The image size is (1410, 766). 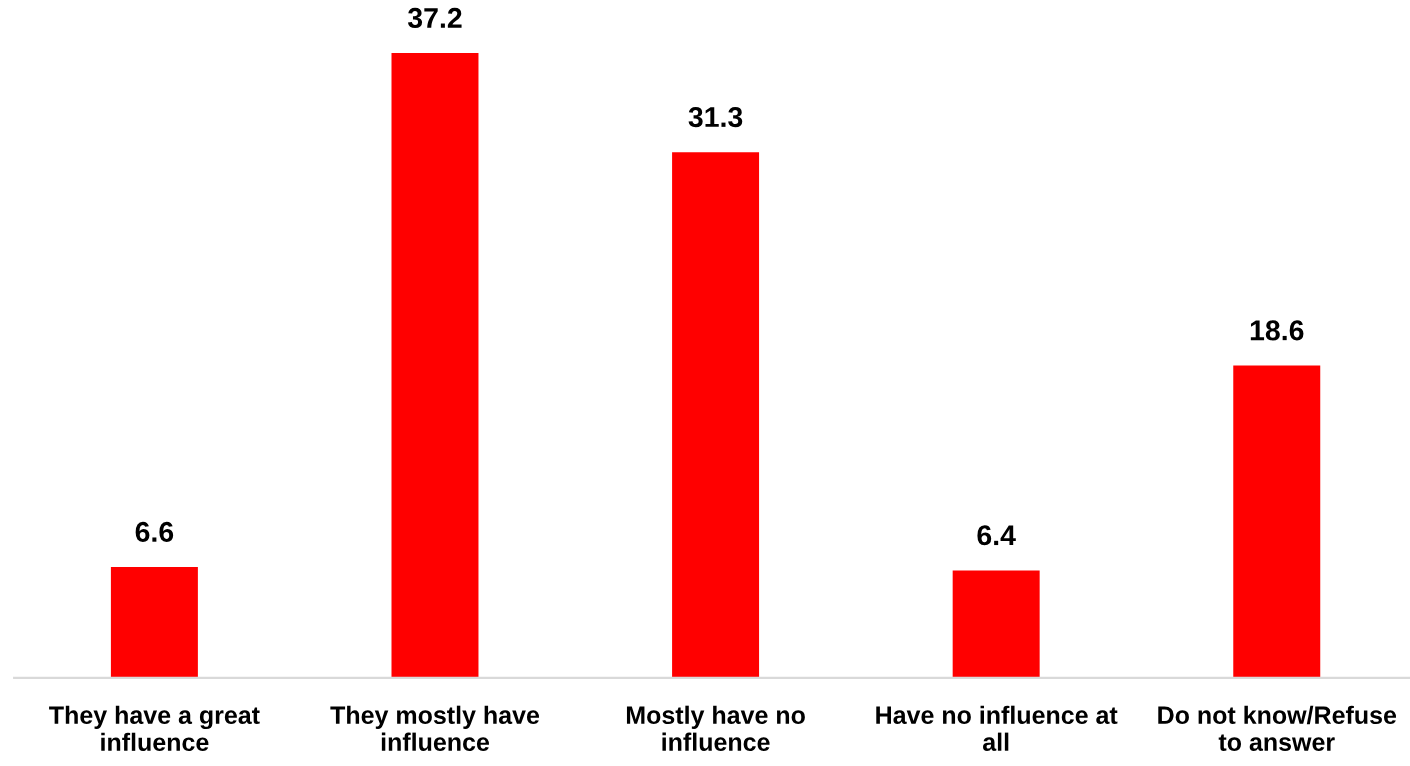 What do you see at coordinates (997, 728) in the screenshot?
I see `x-tick-label: Have no influence at all` at bounding box center [997, 728].